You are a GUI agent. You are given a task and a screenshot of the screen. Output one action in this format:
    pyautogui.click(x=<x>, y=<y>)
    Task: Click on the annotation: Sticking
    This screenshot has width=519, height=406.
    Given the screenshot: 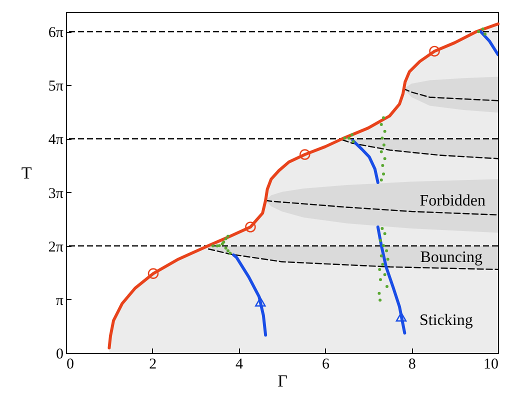 What is the action you would take?
    pyautogui.click(x=446, y=320)
    